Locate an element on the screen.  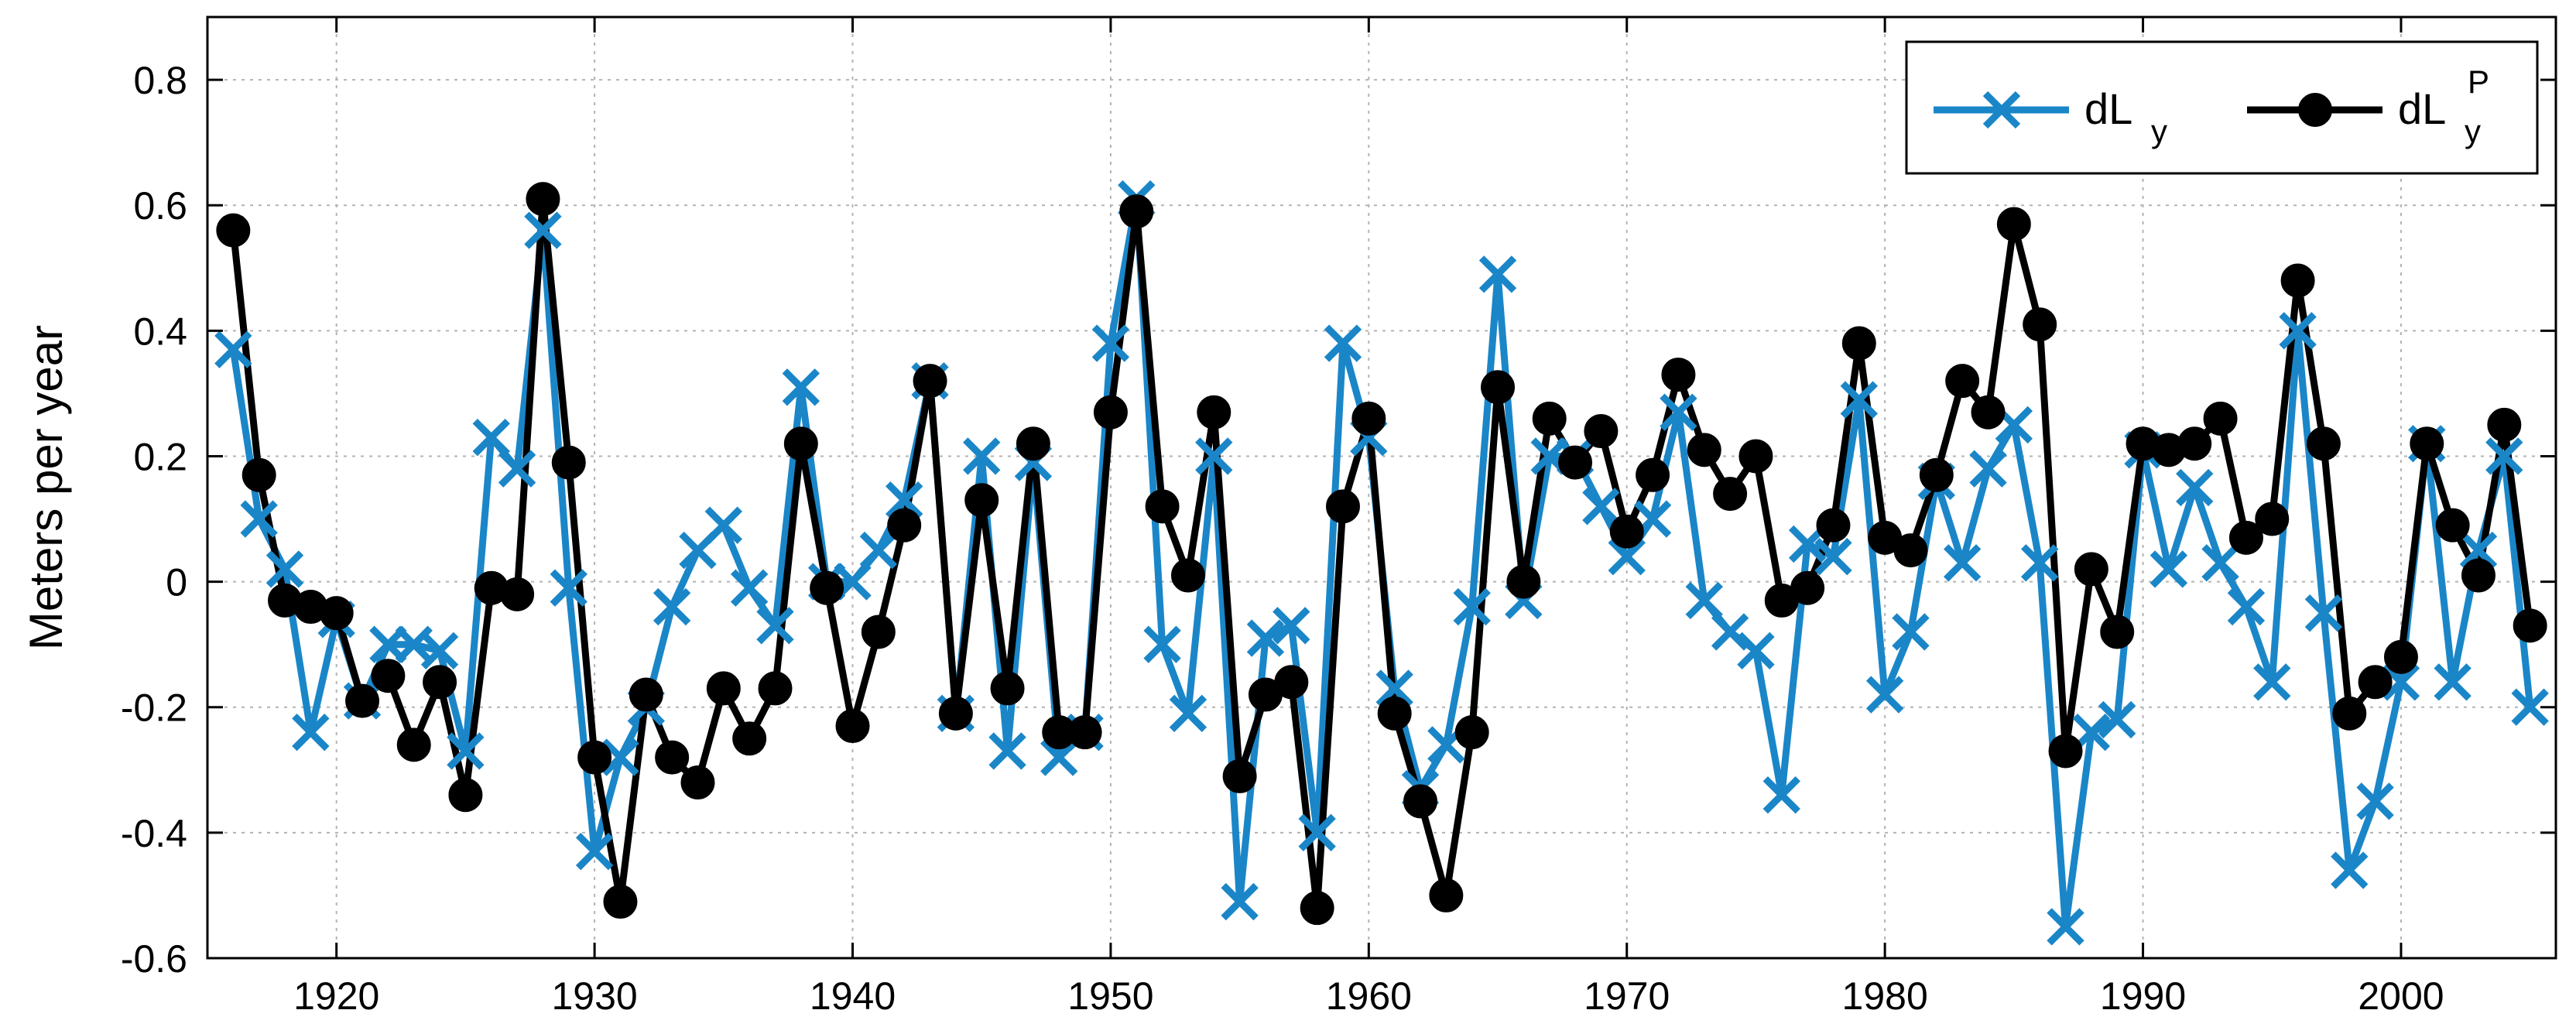
y-tick-label: -0.6 is located at coordinates (154, 959).